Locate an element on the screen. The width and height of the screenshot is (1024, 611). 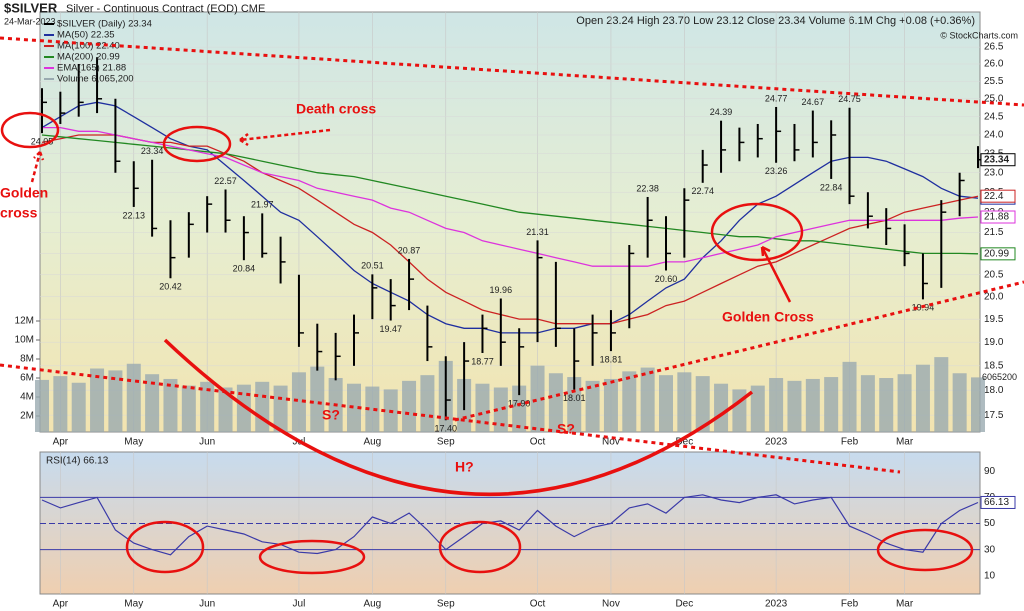
x-tick-label: 2023 is located at coordinates (776, 604).